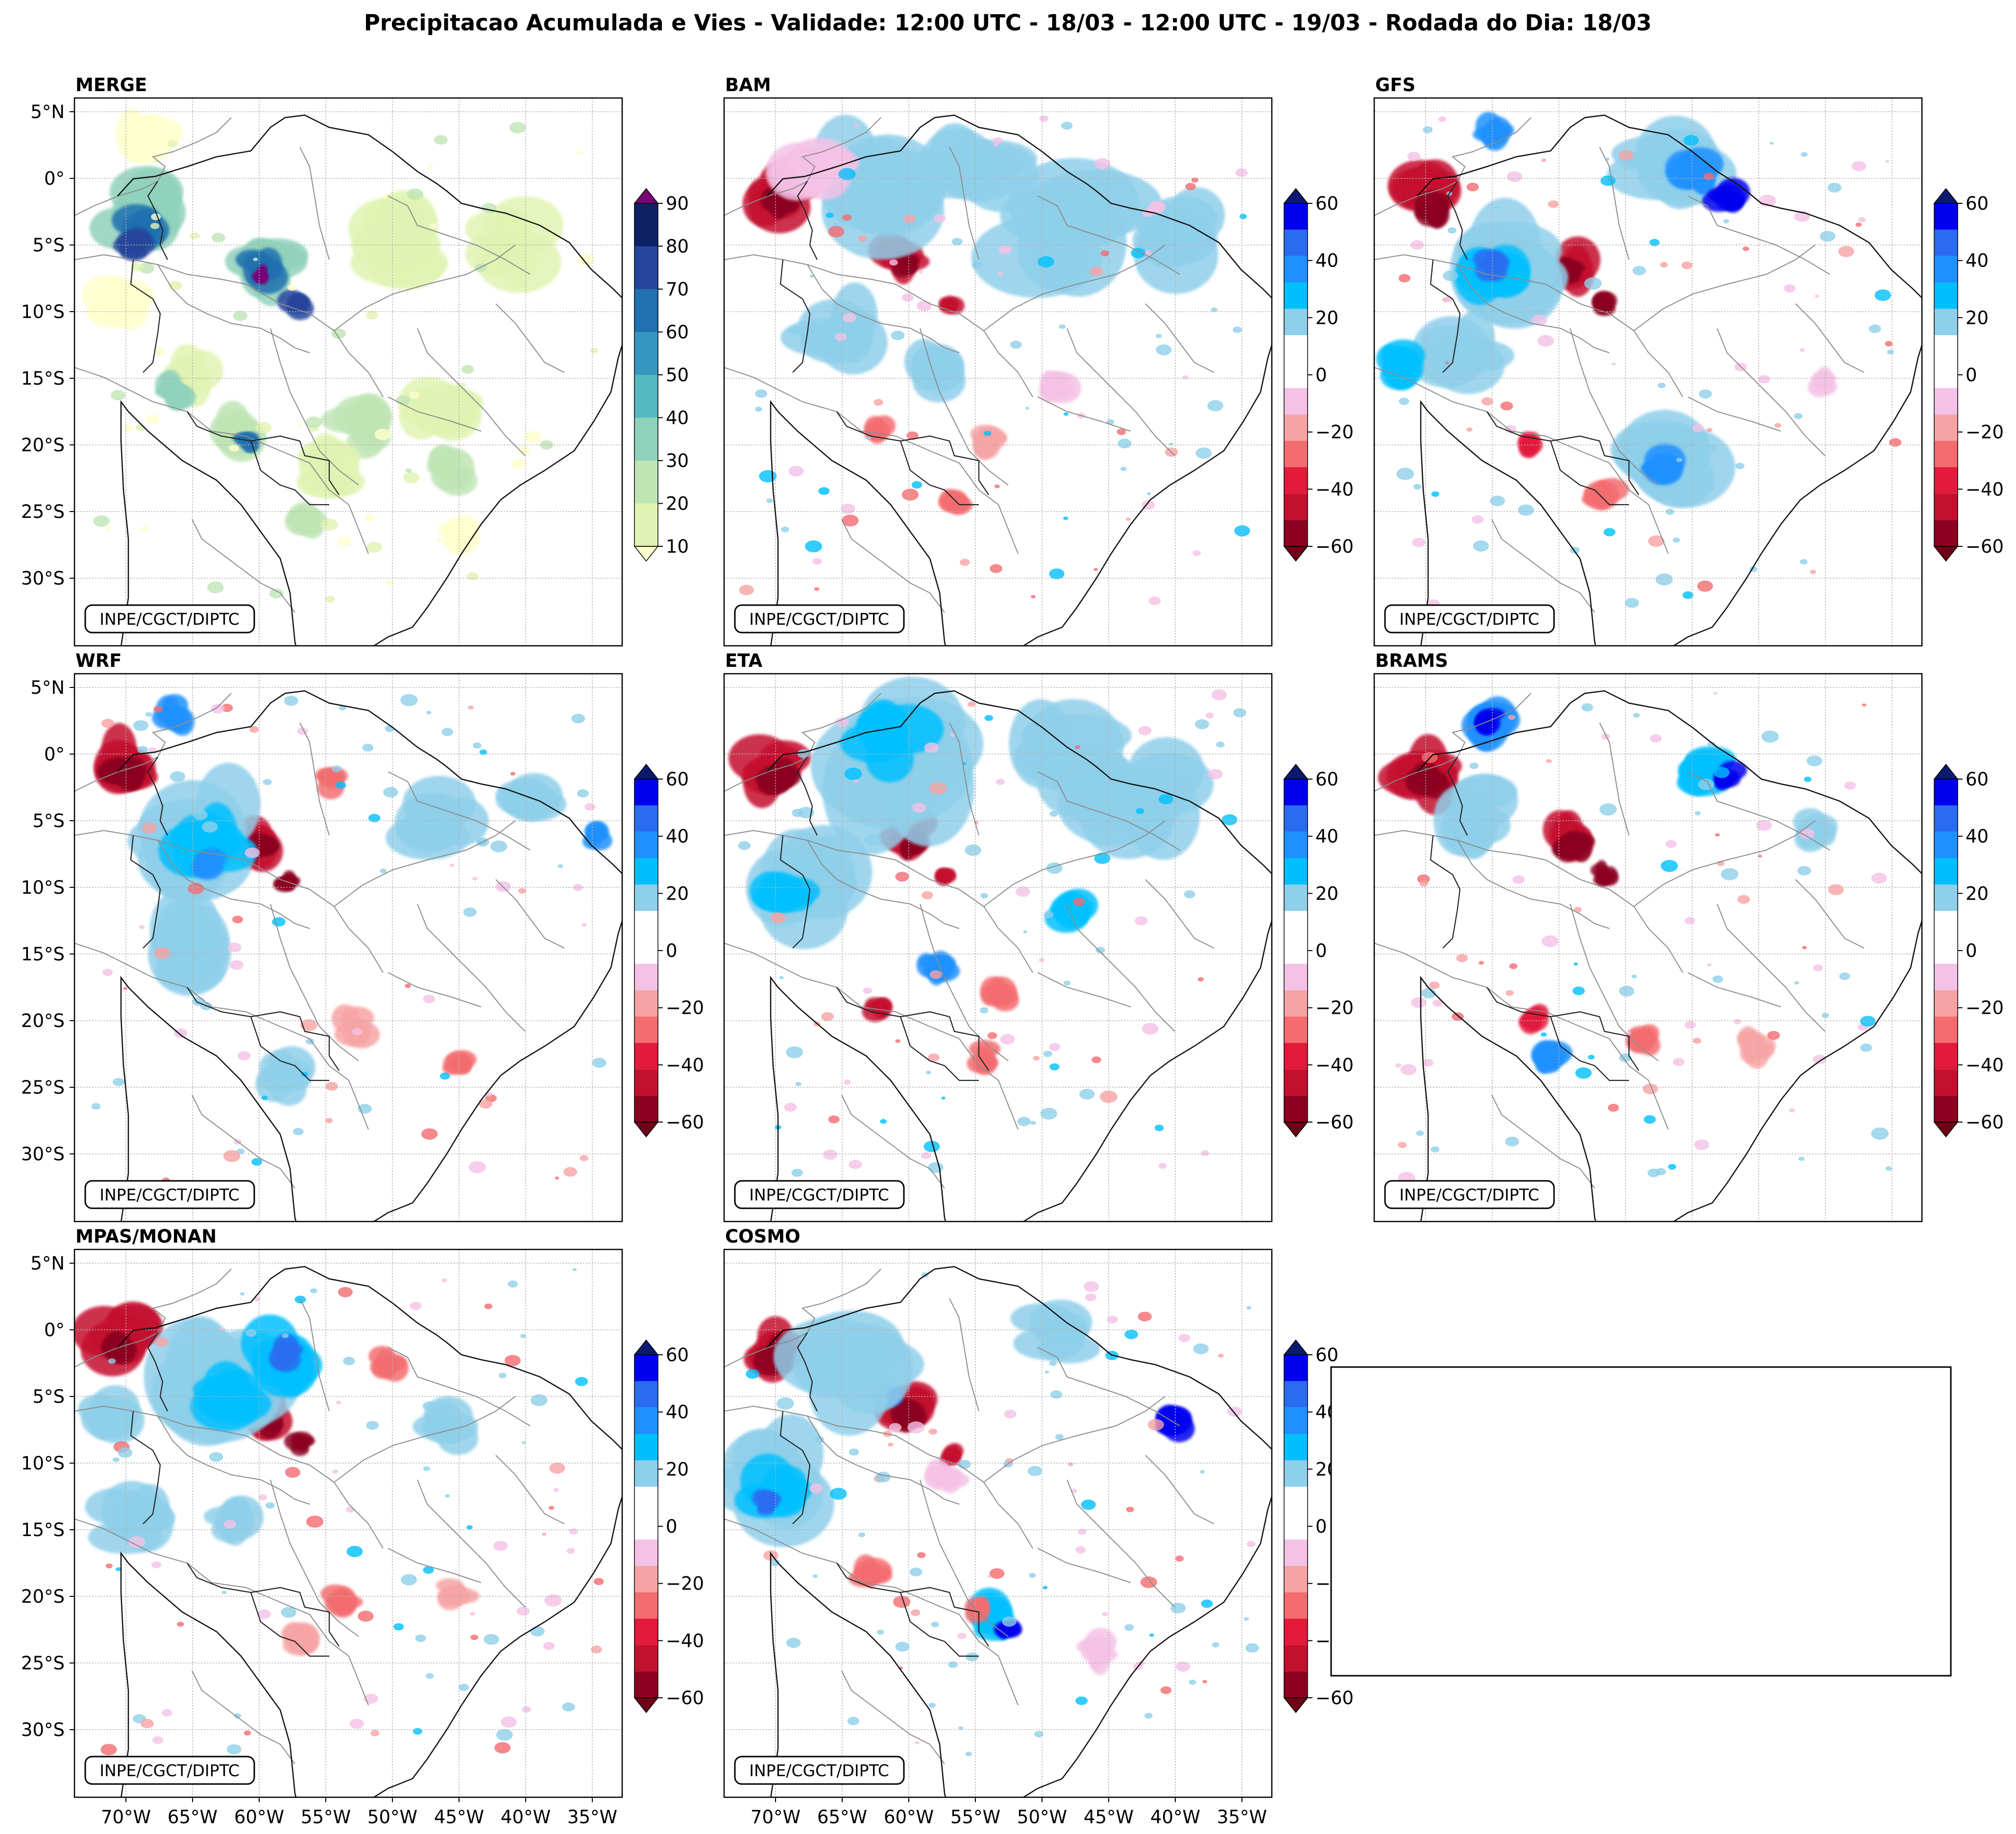 Image resolution: width=2016 pixels, height=1834 pixels. Describe the element at coordinates (459, 1817) in the screenshot. I see `lon-tick-label: 45°W` at that location.